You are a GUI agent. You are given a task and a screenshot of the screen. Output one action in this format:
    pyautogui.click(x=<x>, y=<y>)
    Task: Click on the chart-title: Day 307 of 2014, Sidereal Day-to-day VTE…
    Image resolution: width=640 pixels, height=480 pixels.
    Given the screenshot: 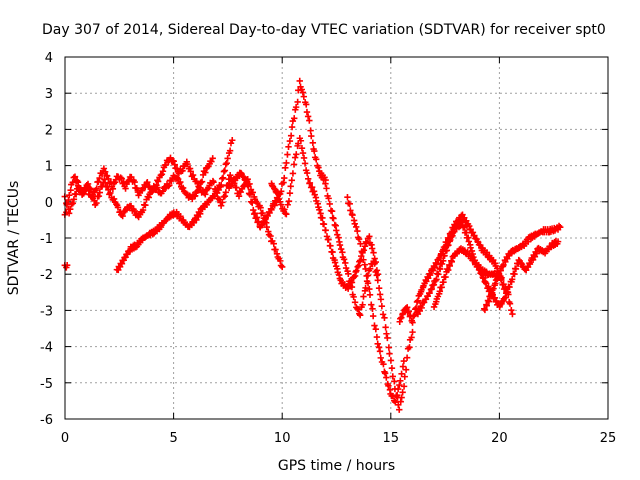 What is the action you would take?
    pyautogui.click(x=324, y=30)
    